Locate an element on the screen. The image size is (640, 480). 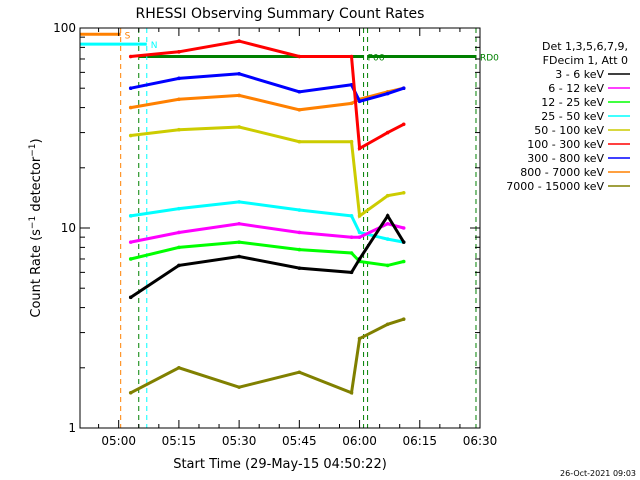
x-tick-label-5: 06:15 is located at coordinates (419, 441).